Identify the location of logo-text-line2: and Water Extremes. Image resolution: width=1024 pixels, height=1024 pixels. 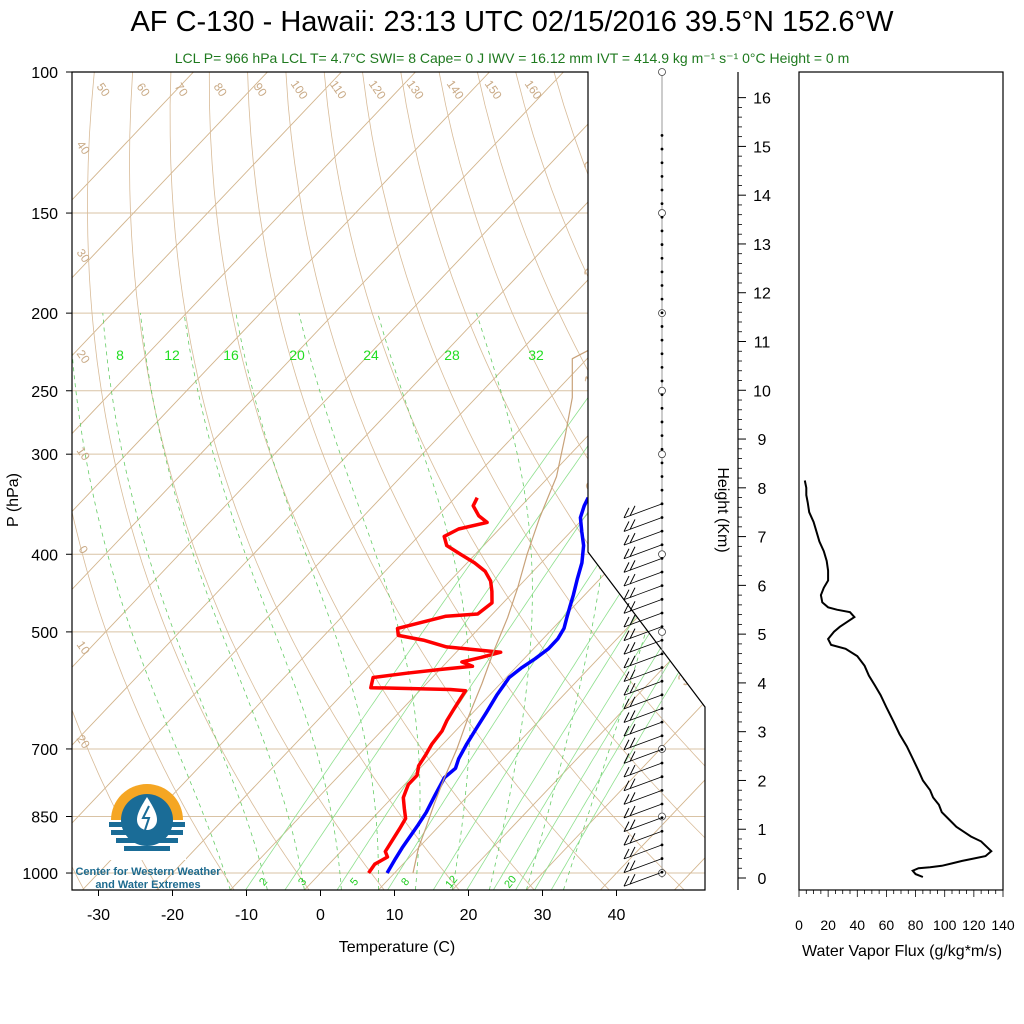
(148, 885).